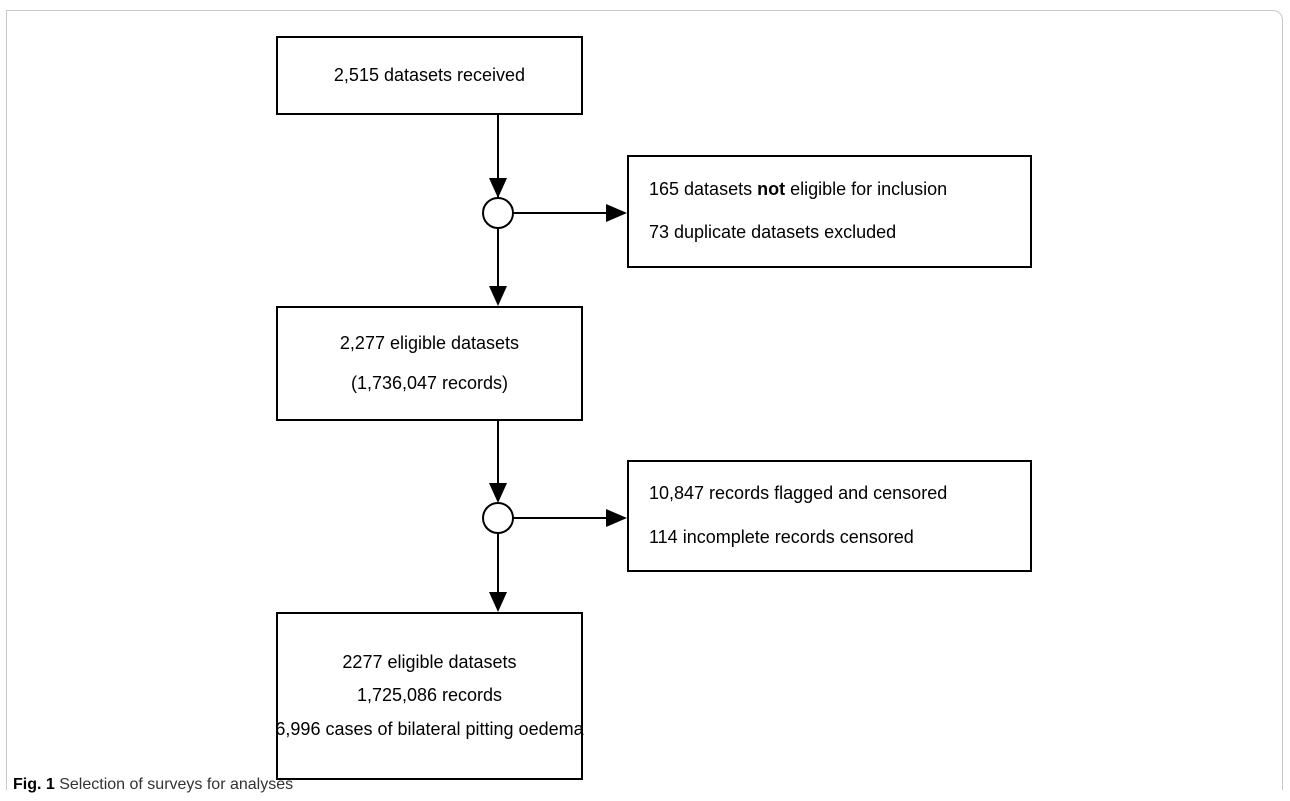 The width and height of the screenshot is (1290, 801). What do you see at coordinates (34, 784) in the screenshot?
I see `caption-label: Fig. 1` at bounding box center [34, 784].